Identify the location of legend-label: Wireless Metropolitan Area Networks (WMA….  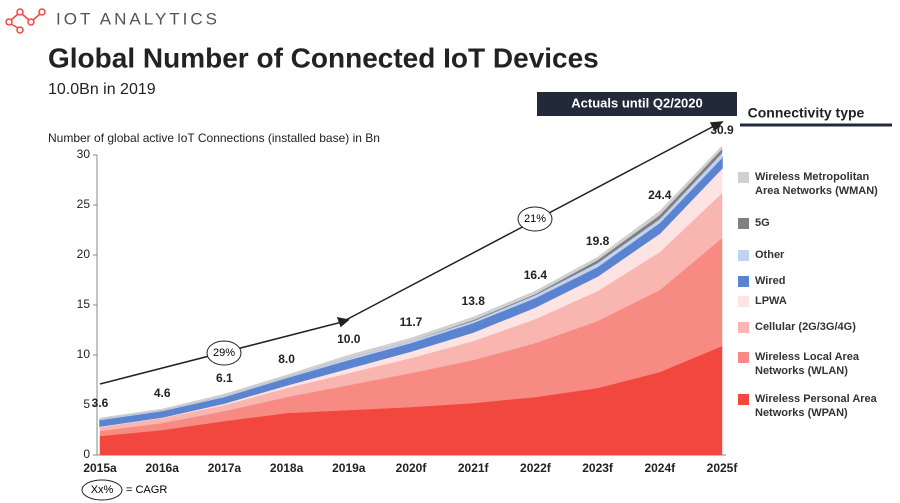
(816, 184).